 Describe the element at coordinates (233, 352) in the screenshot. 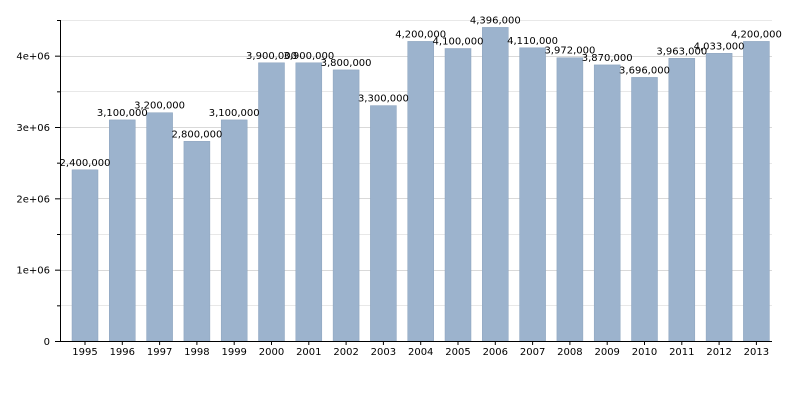

I see `x-tick-label: 1999` at that location.